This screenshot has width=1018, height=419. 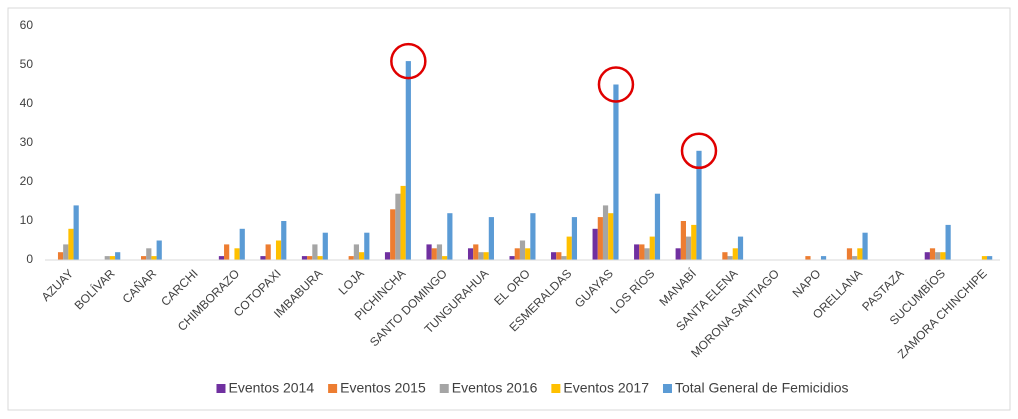 I want to click on legend-label: Eventos 2017, so click(x=606, y=388).